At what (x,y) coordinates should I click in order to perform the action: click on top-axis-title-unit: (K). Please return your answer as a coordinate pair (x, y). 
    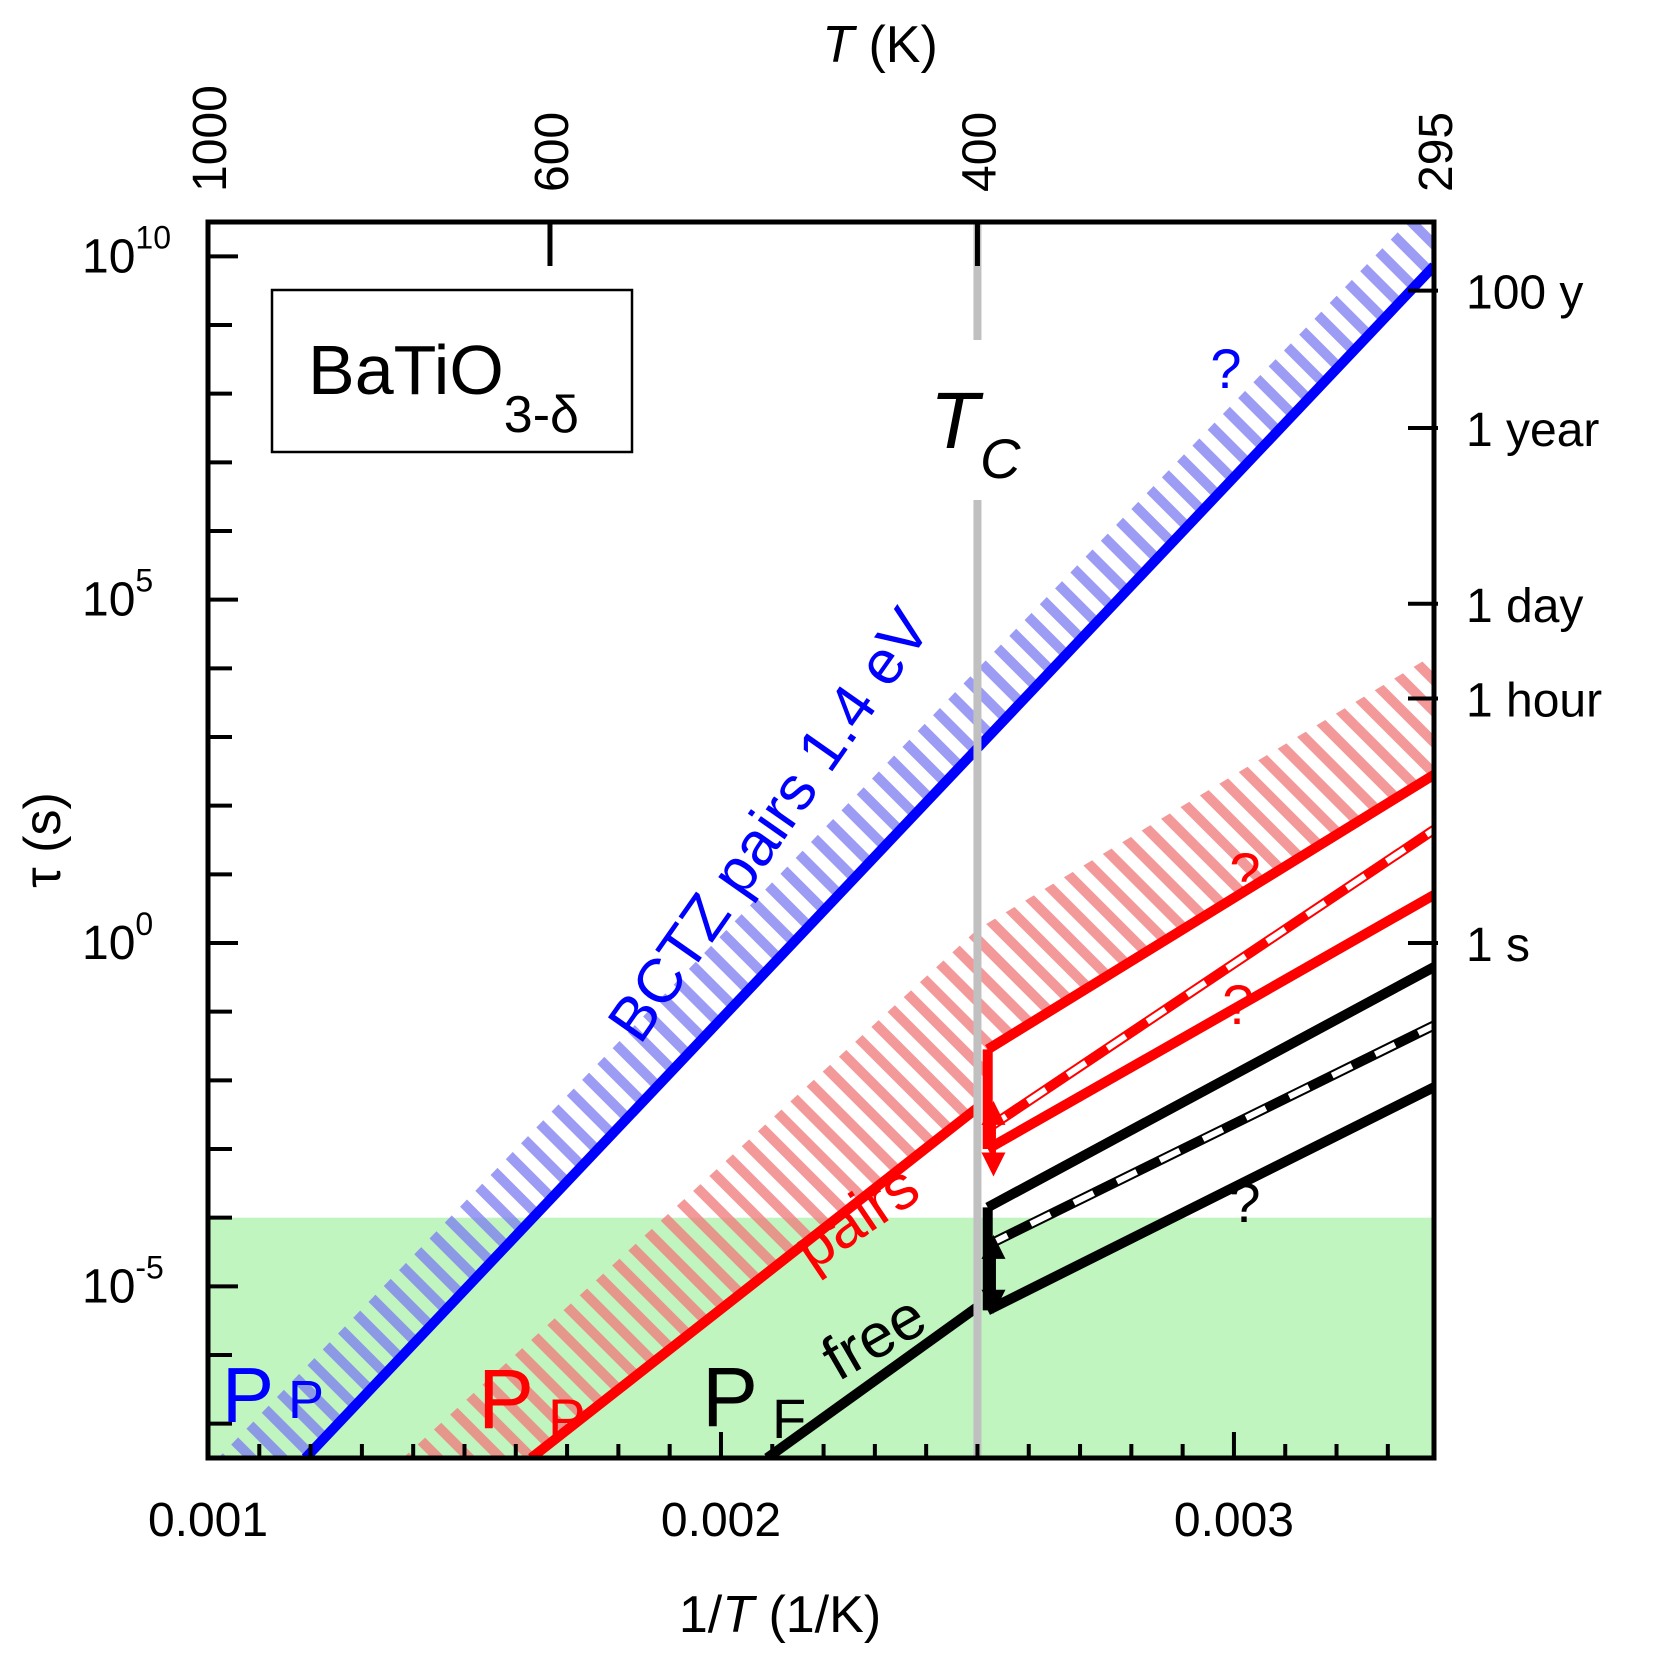
    Looking at the image, I should click on (896, 45).